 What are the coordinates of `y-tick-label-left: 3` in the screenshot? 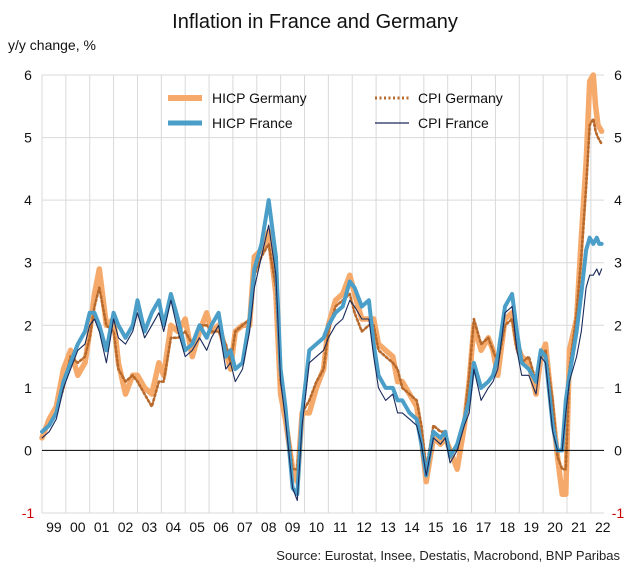 It's located at (28, 263).